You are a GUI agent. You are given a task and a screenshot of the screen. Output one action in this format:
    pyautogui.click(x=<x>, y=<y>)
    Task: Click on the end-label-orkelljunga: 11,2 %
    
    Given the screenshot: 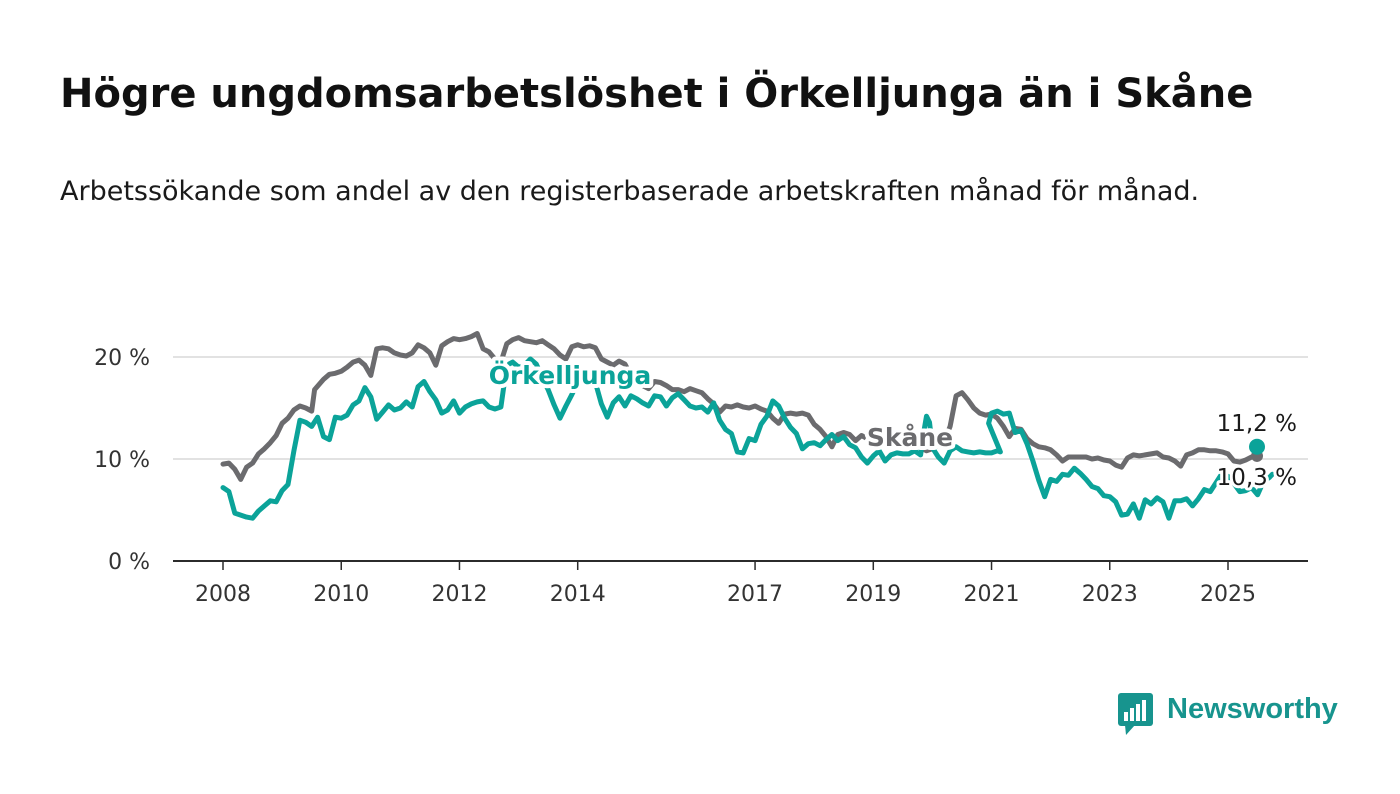 What is the action you would take?
    pyautogui.click(x=1257, y=424)
    